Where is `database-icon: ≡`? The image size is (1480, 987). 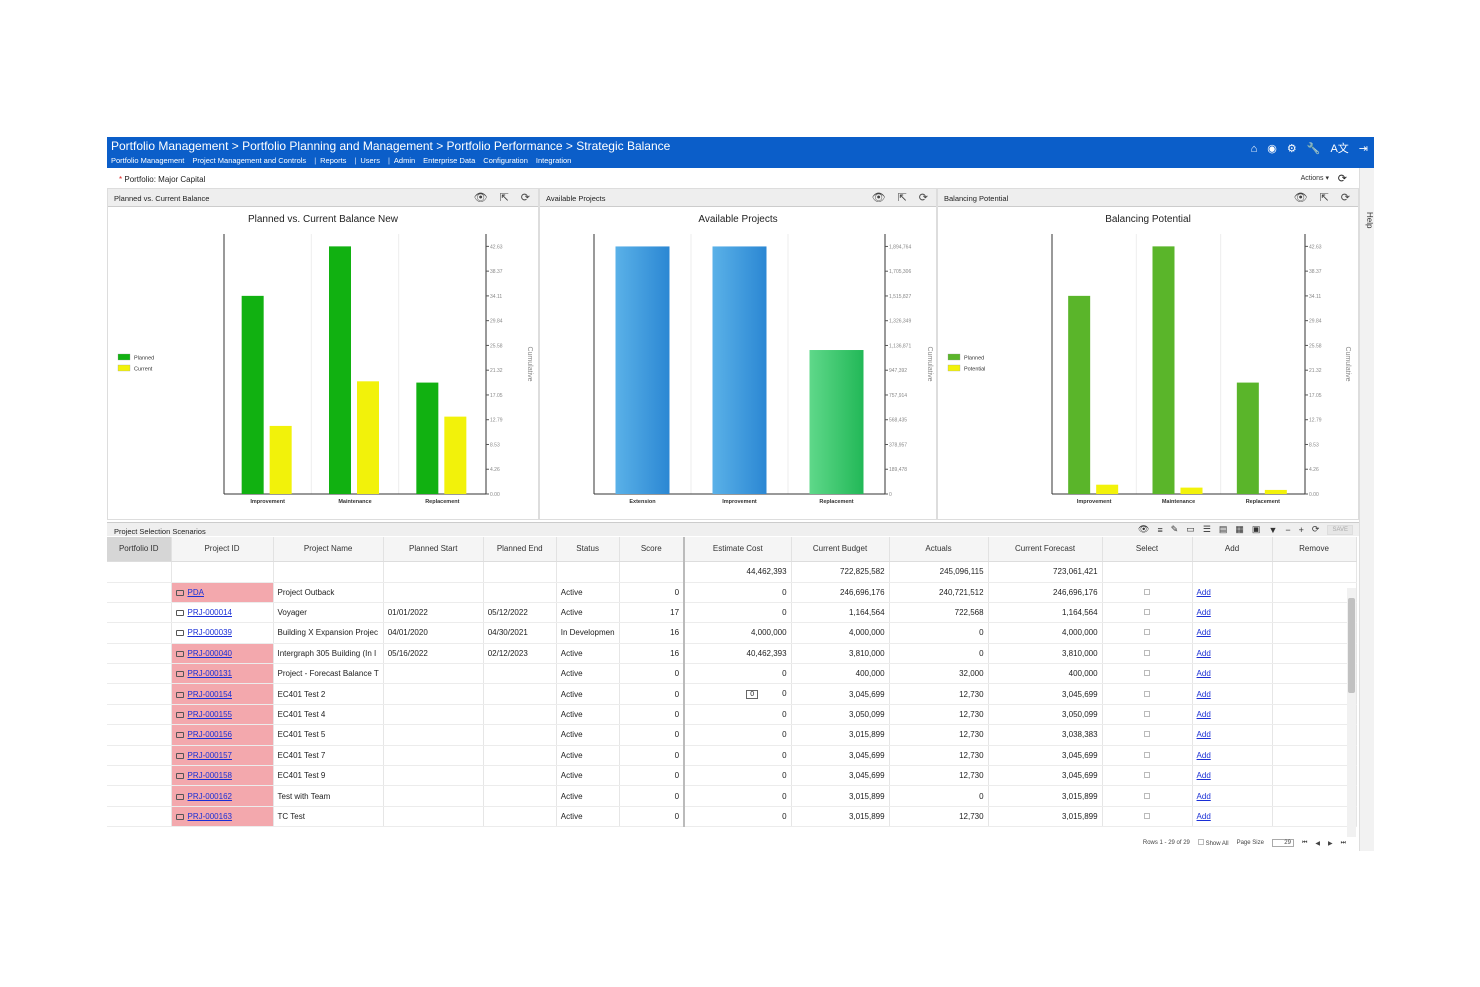
database-icon: ≡ is located at coordinates (1160, 529).